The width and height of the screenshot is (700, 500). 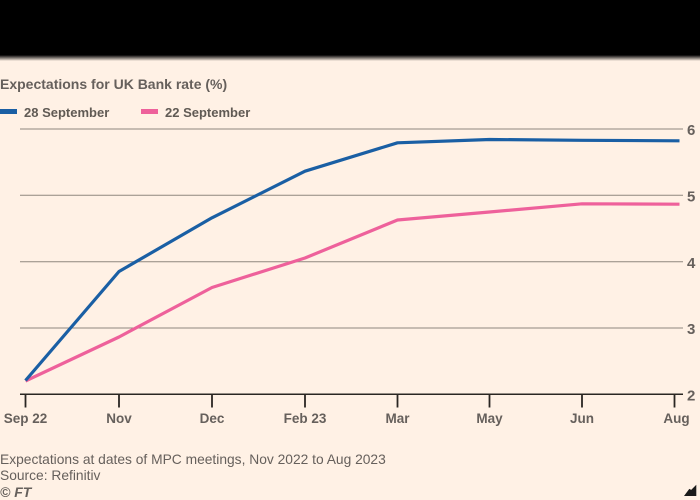 What do you see at coordinates (212, 418) in the screenshot?
I see `svg-text: Dec` at bounding box center [212, 418].